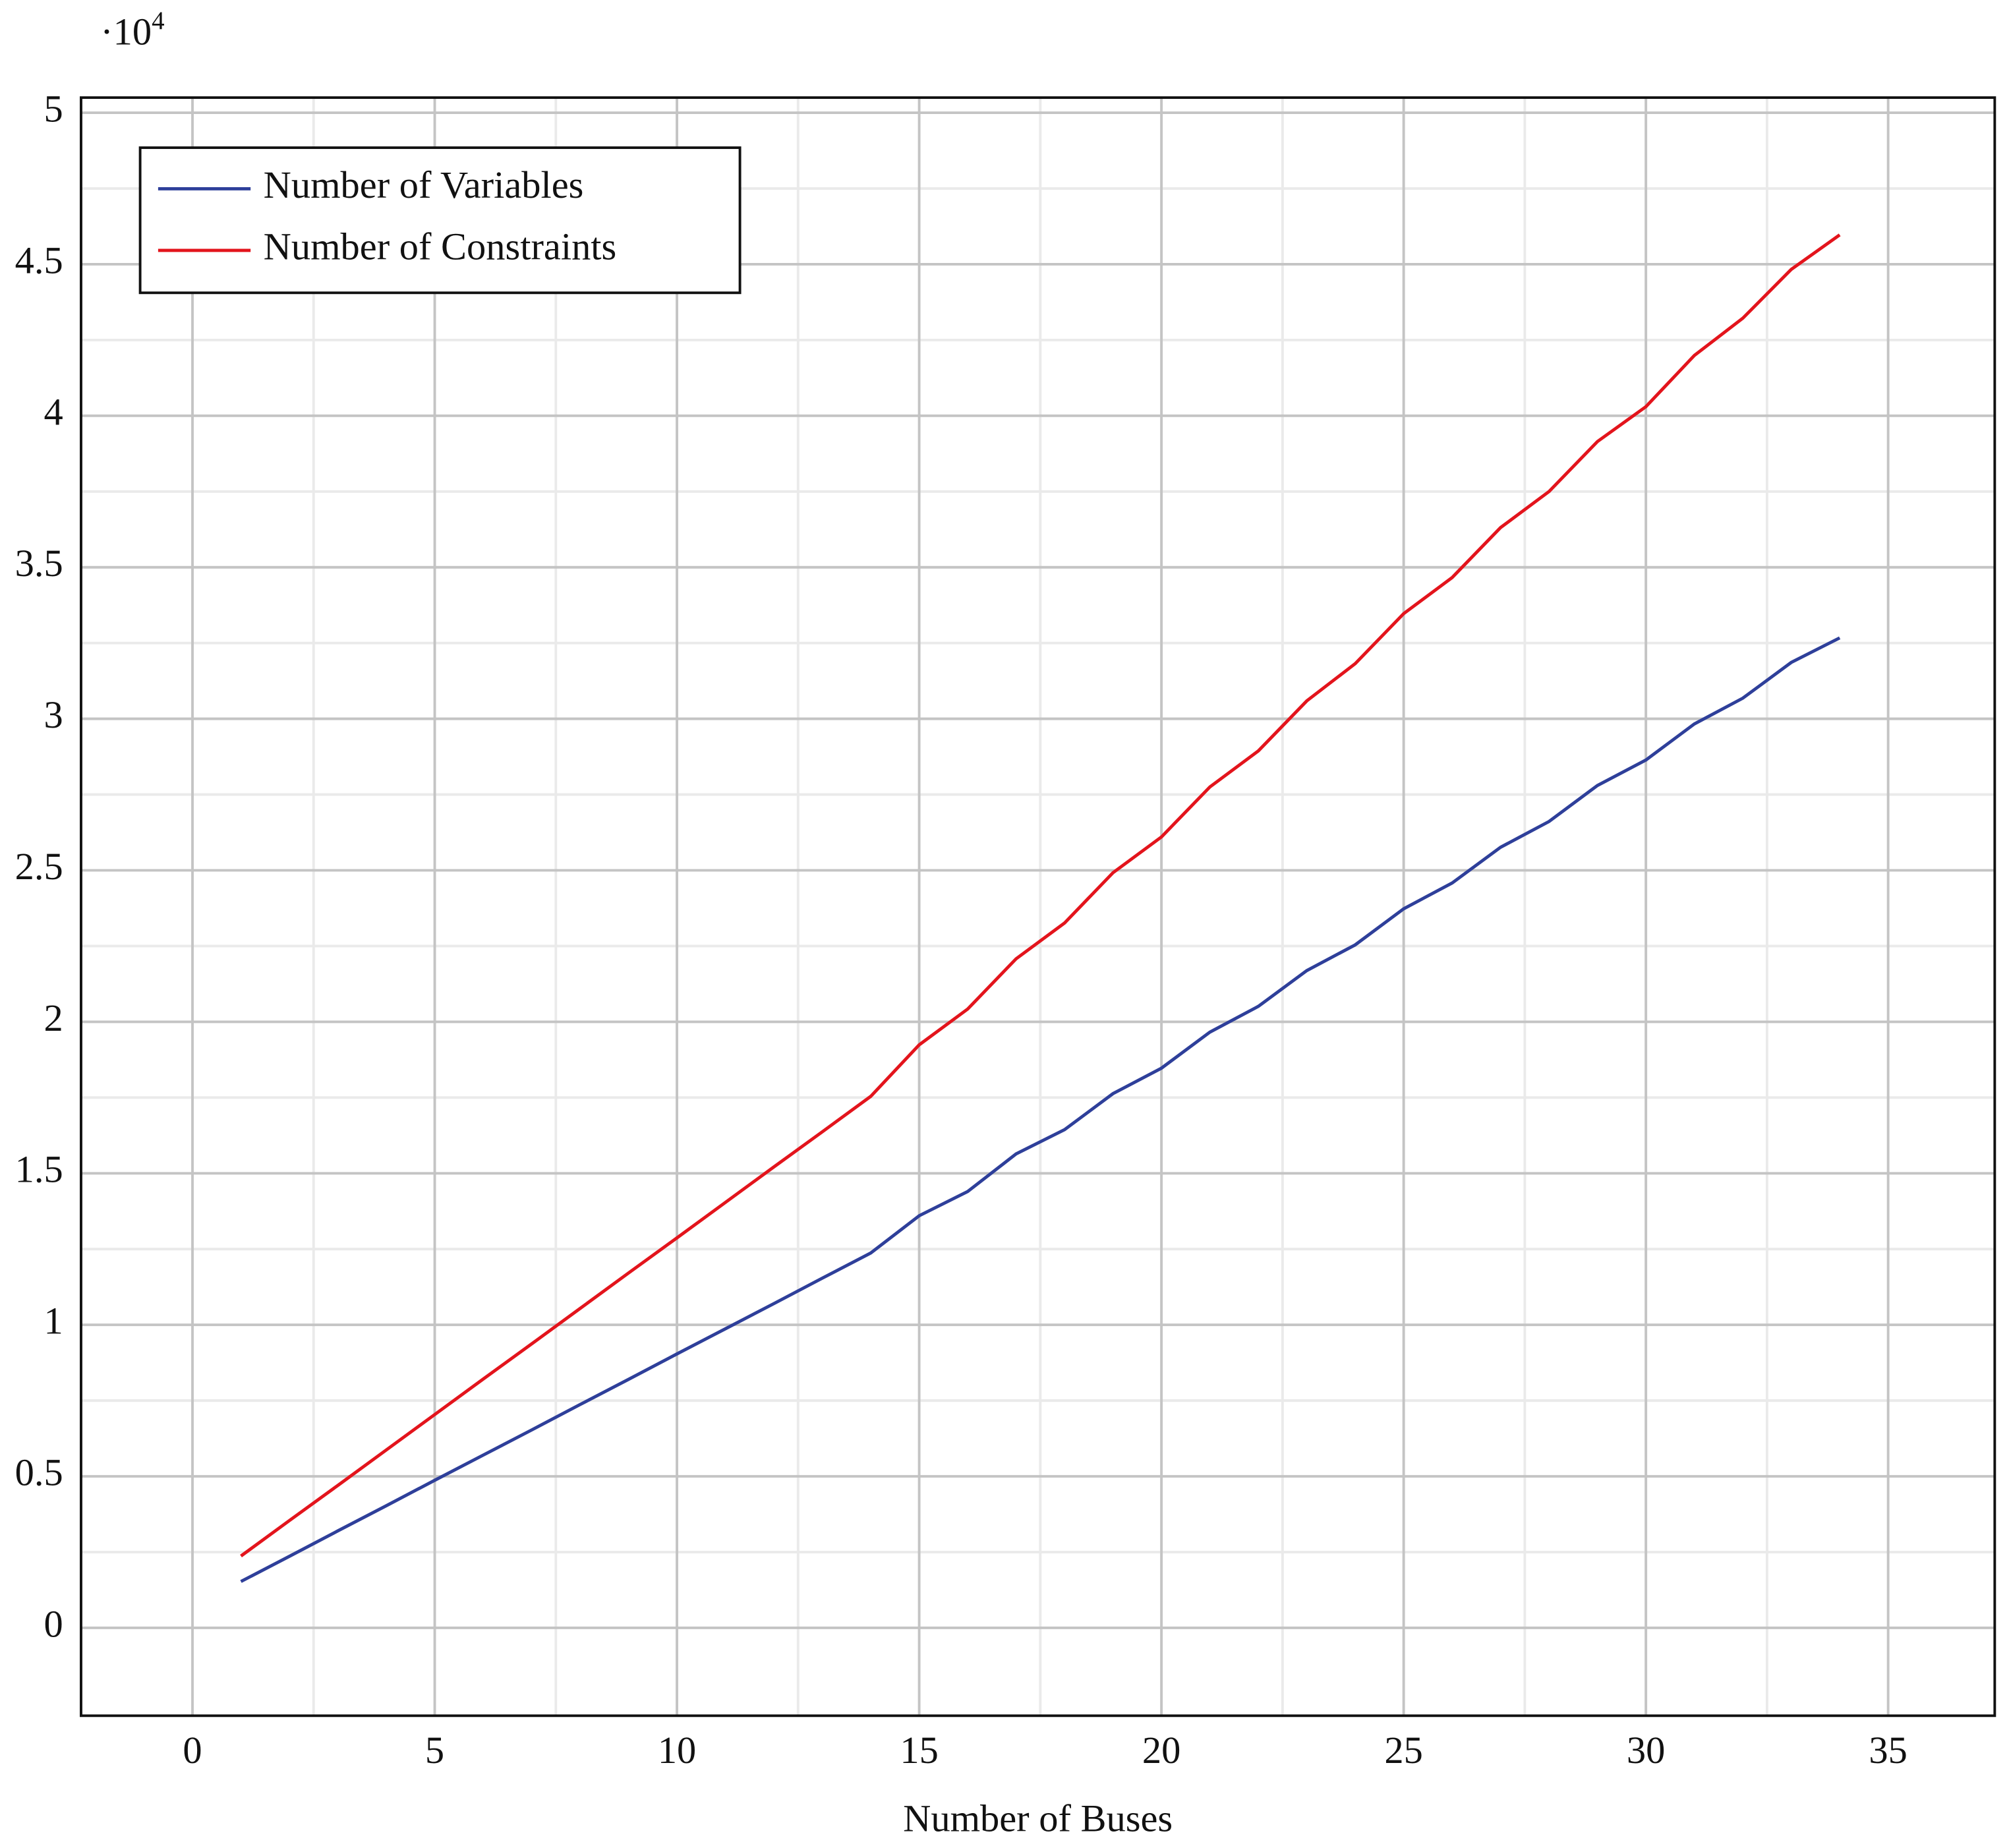 This screenshot has width=2009, height=1848. What do you see at coordinates (1161, 1751) in the screenshot?
I see `x-tick-label: 20` at bounding box center [1161, 1751].